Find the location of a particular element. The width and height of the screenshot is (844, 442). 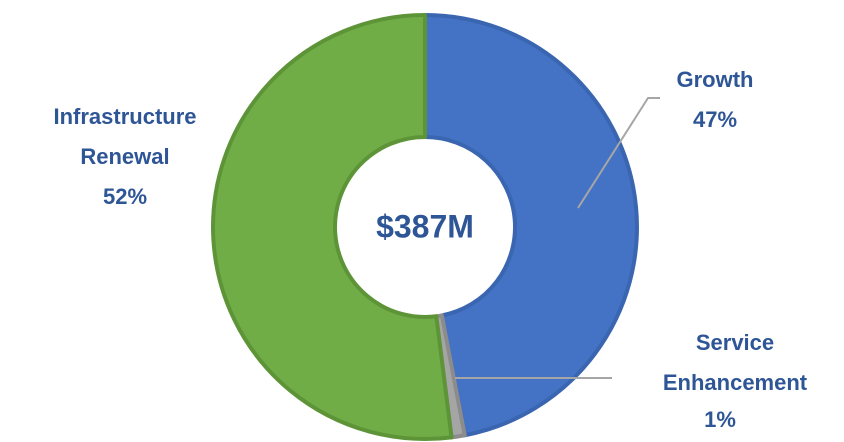

leader-line is located at coordinates (618, 153).